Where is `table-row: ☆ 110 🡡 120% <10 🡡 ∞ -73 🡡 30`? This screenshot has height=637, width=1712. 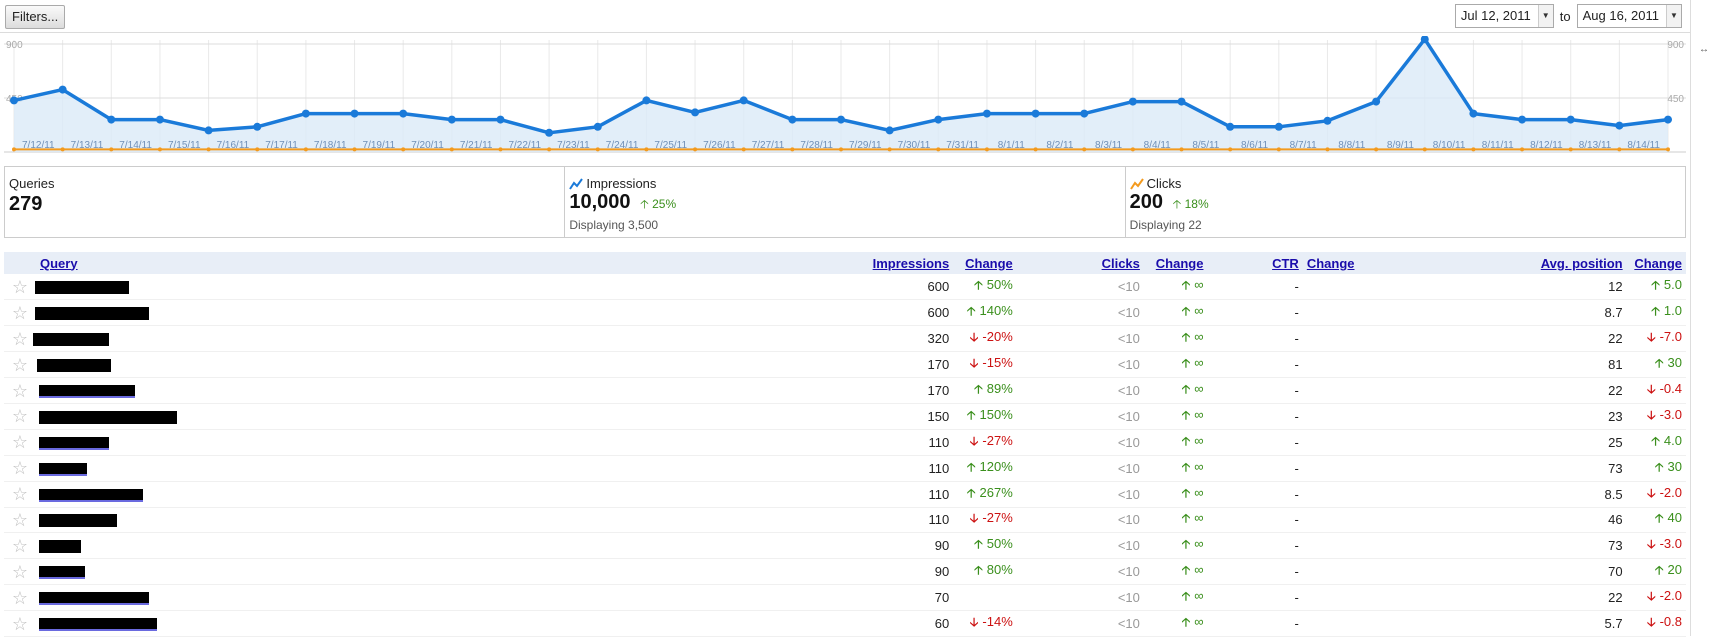 table-row: ☆ 110 🡡 120% <10 🡡 ∞ -73 🡡 30 is located at coordinates (845, 468).